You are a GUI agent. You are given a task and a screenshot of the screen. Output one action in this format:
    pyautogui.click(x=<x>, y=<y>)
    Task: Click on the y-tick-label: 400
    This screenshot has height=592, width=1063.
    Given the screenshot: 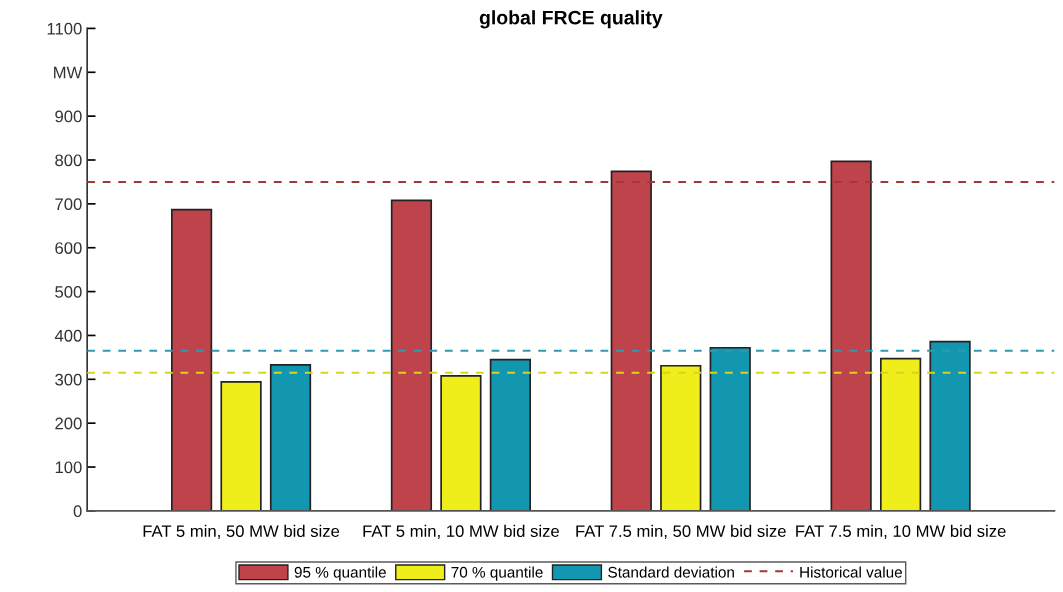 What is the action you would take?
    pyautogui.click(x=68, y=335)
    